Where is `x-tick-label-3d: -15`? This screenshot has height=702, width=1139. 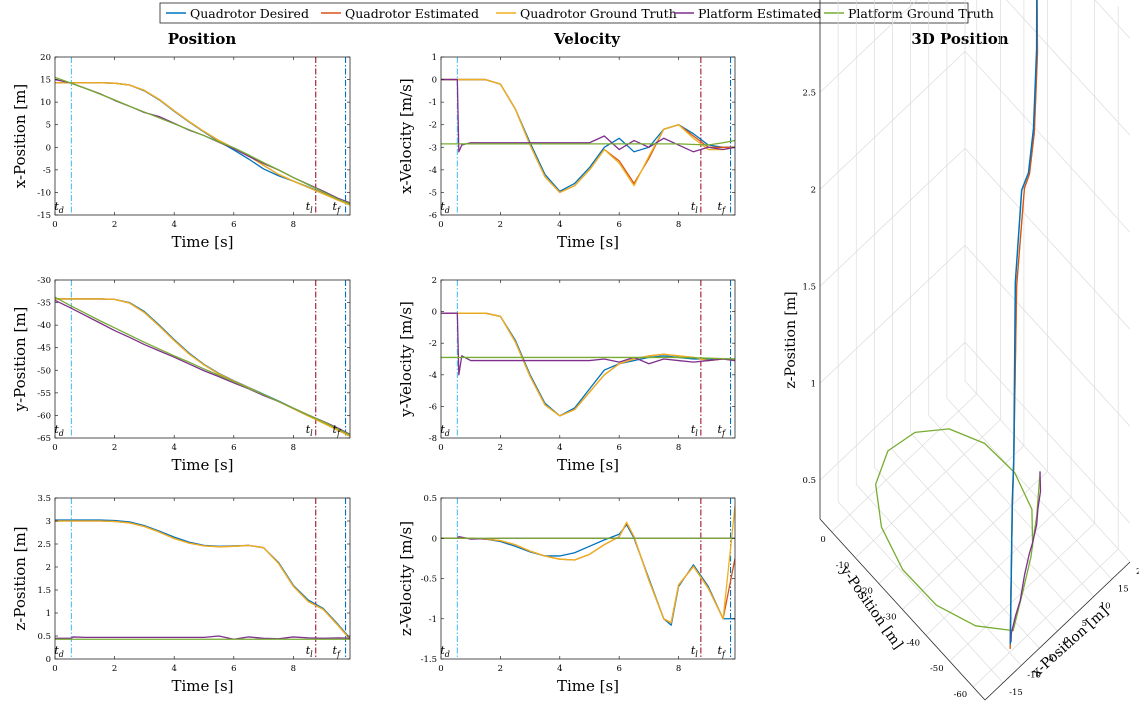
x-tick-label-3d: -15 is located at coordinates (1016, 693).